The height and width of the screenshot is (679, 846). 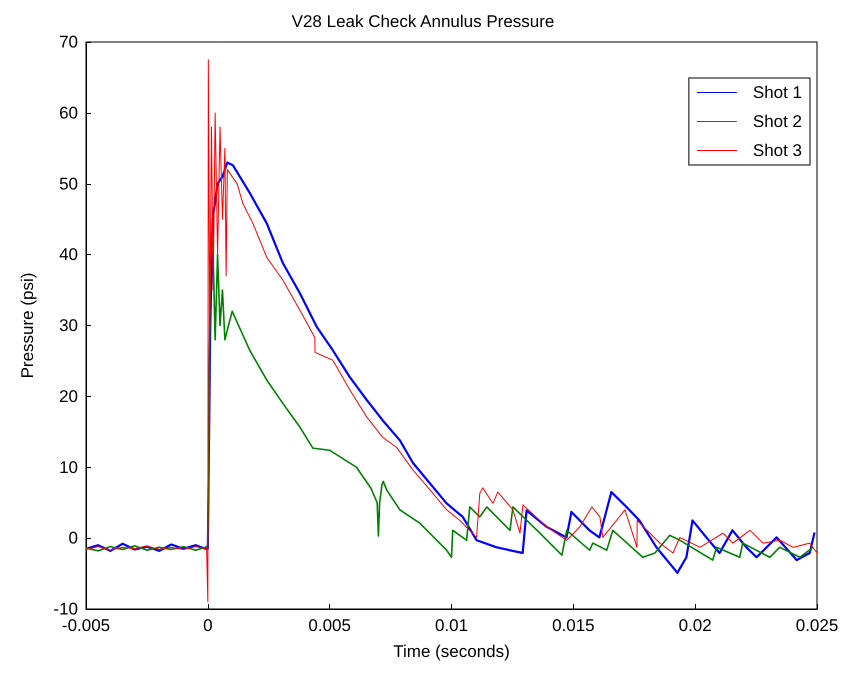 What do you see at coordinates (68, 184) in the screenshot?
I see `y-tick-label: 50` at bounding box center [68, 184].